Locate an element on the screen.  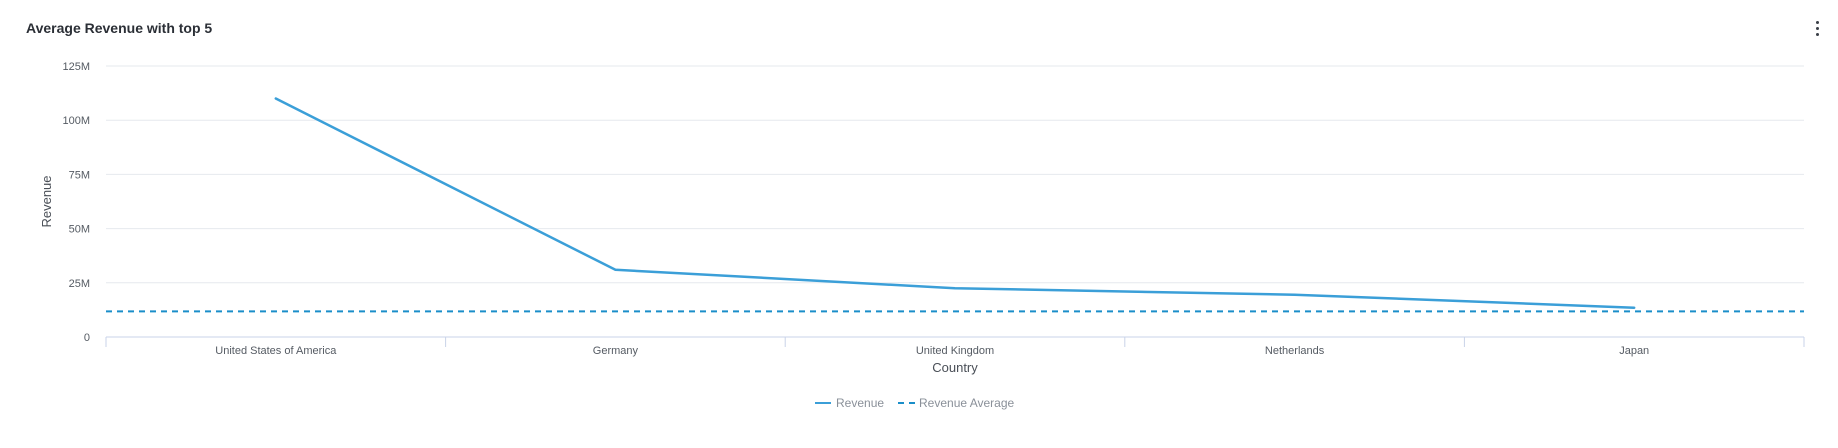
chart-title: Average Revenue with top 5 is located at coordinates (119, 28).